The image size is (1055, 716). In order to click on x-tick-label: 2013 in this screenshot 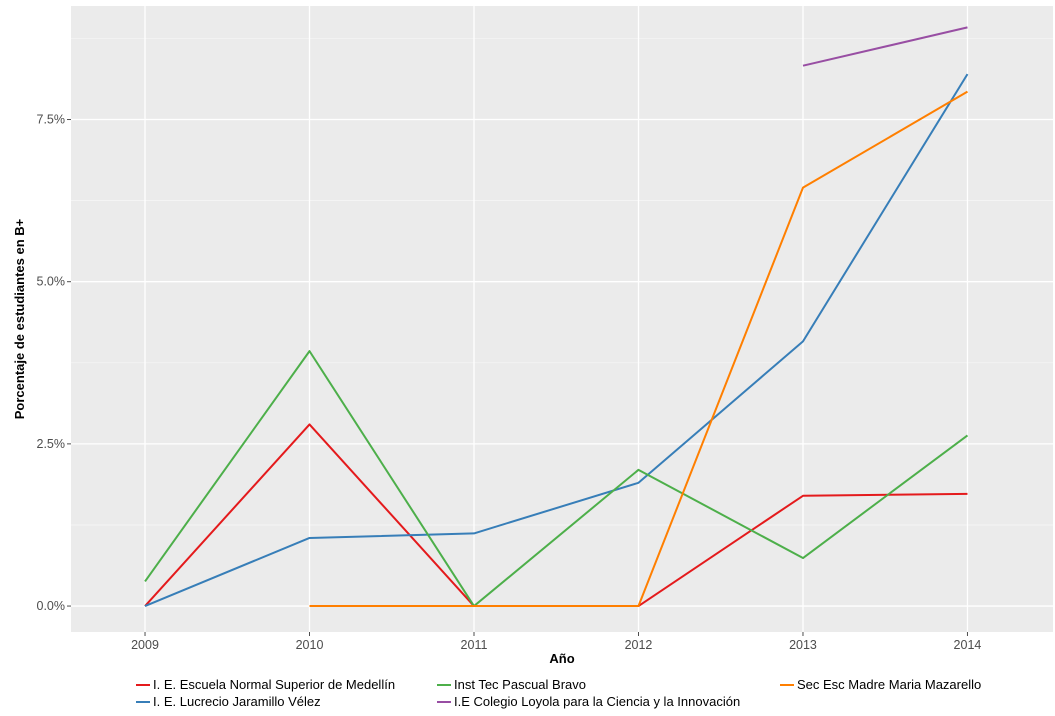, I will do `click(803, 645)`.